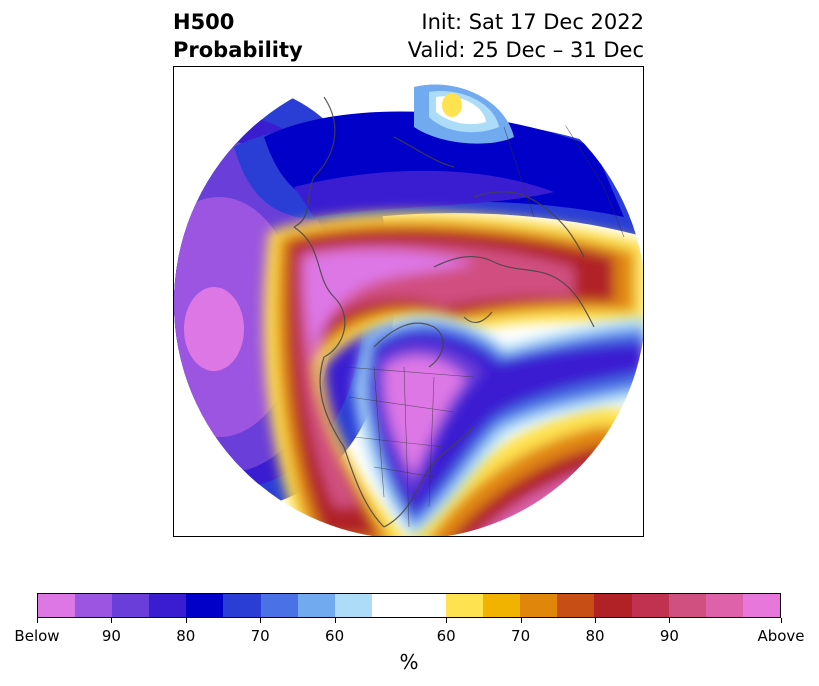 This screenshot has height=686, width=819. I want to click on north-low-band, so click(438, 160).